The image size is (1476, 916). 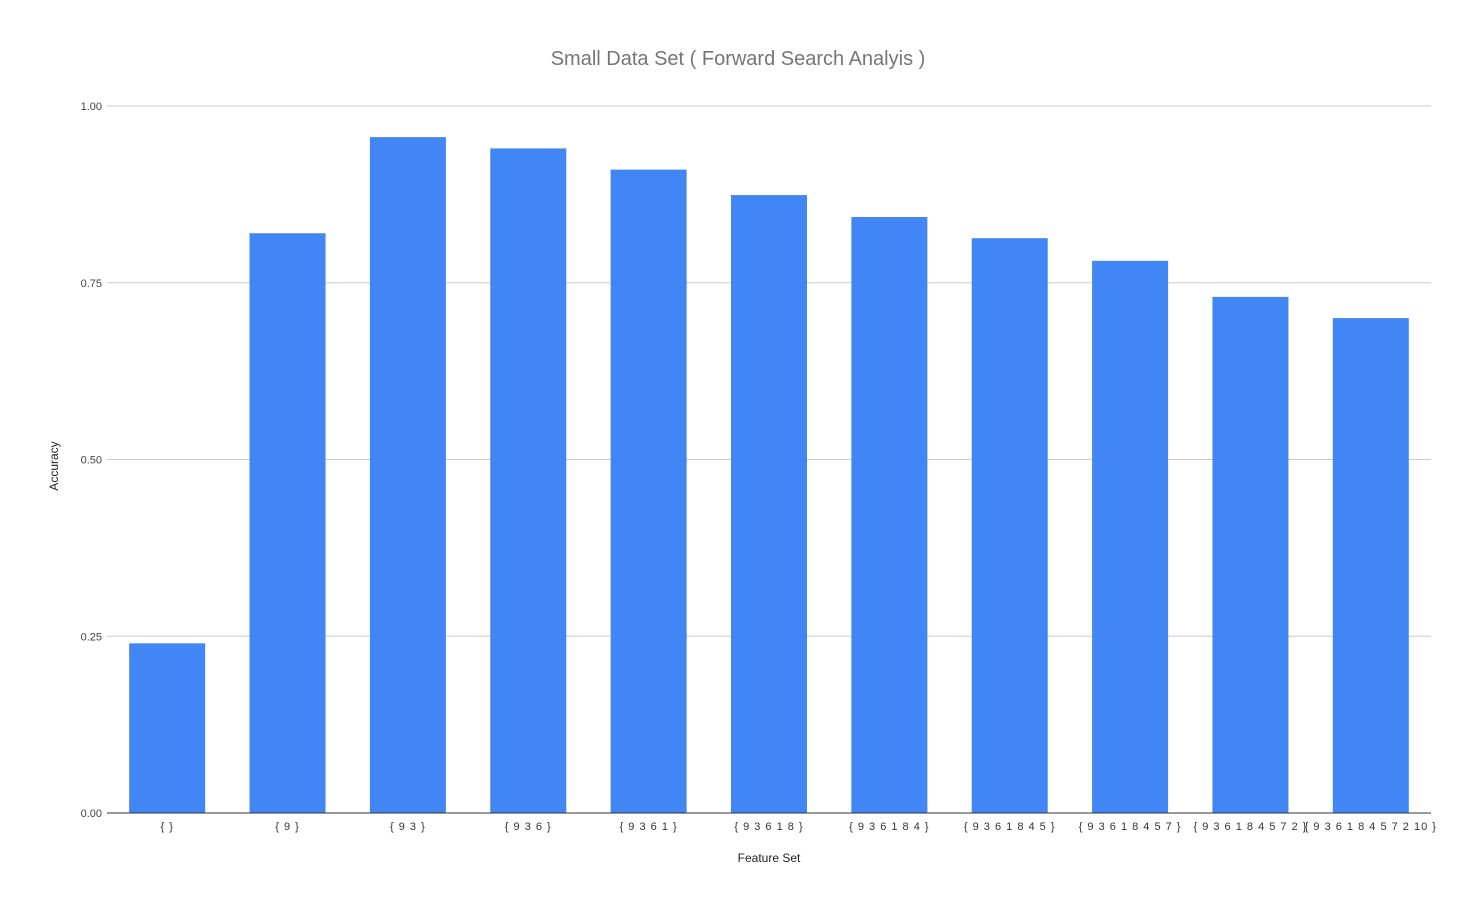 I want to click on y-tick-label: 0.75, so click(x=91, y=284).